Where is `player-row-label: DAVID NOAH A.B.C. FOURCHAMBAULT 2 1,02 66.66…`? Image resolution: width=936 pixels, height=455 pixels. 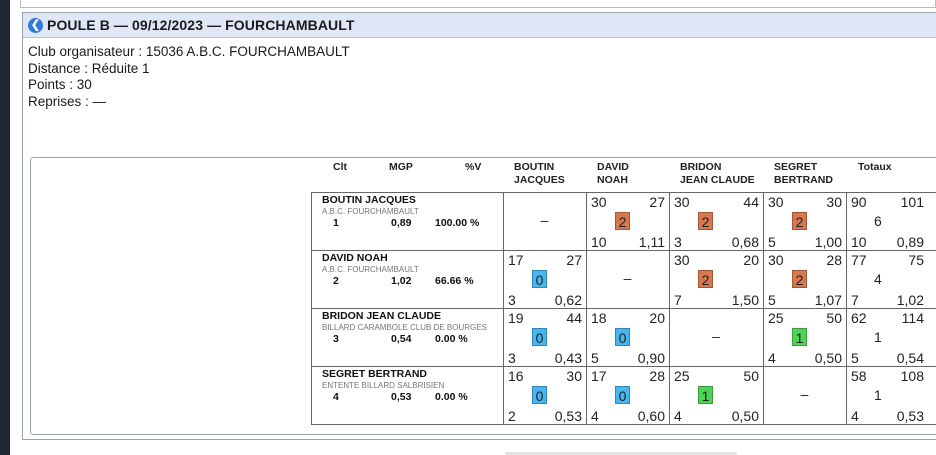 player-row-label: DAVID NOAH A.B.C. FOURCHAMBAULT 2 1,02 66.66… is located at coordinates (407, 281).